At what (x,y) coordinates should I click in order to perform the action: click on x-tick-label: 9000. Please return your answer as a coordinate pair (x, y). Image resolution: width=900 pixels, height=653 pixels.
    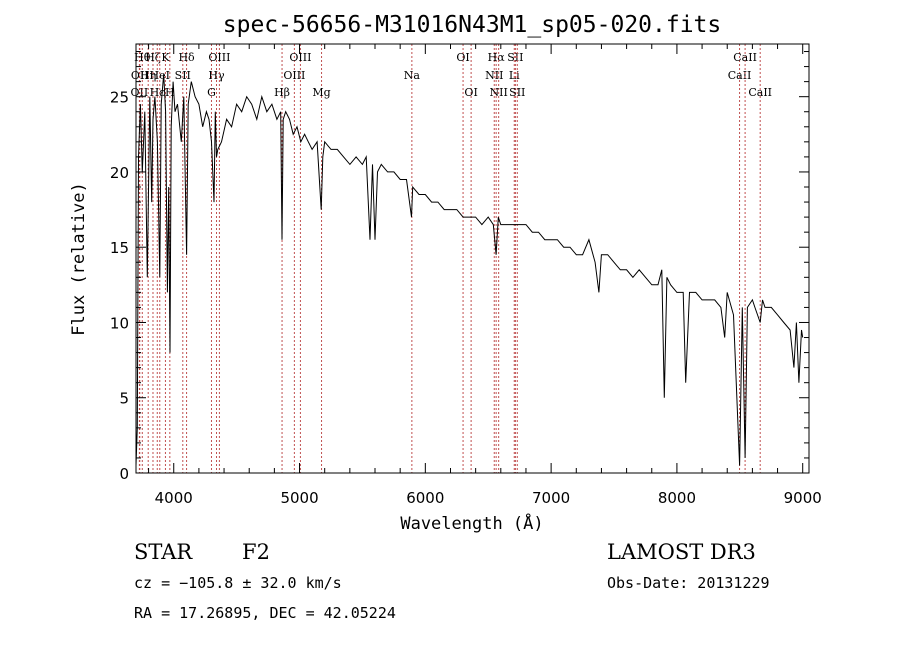
    Looking at the image, I should click on (803, 498).